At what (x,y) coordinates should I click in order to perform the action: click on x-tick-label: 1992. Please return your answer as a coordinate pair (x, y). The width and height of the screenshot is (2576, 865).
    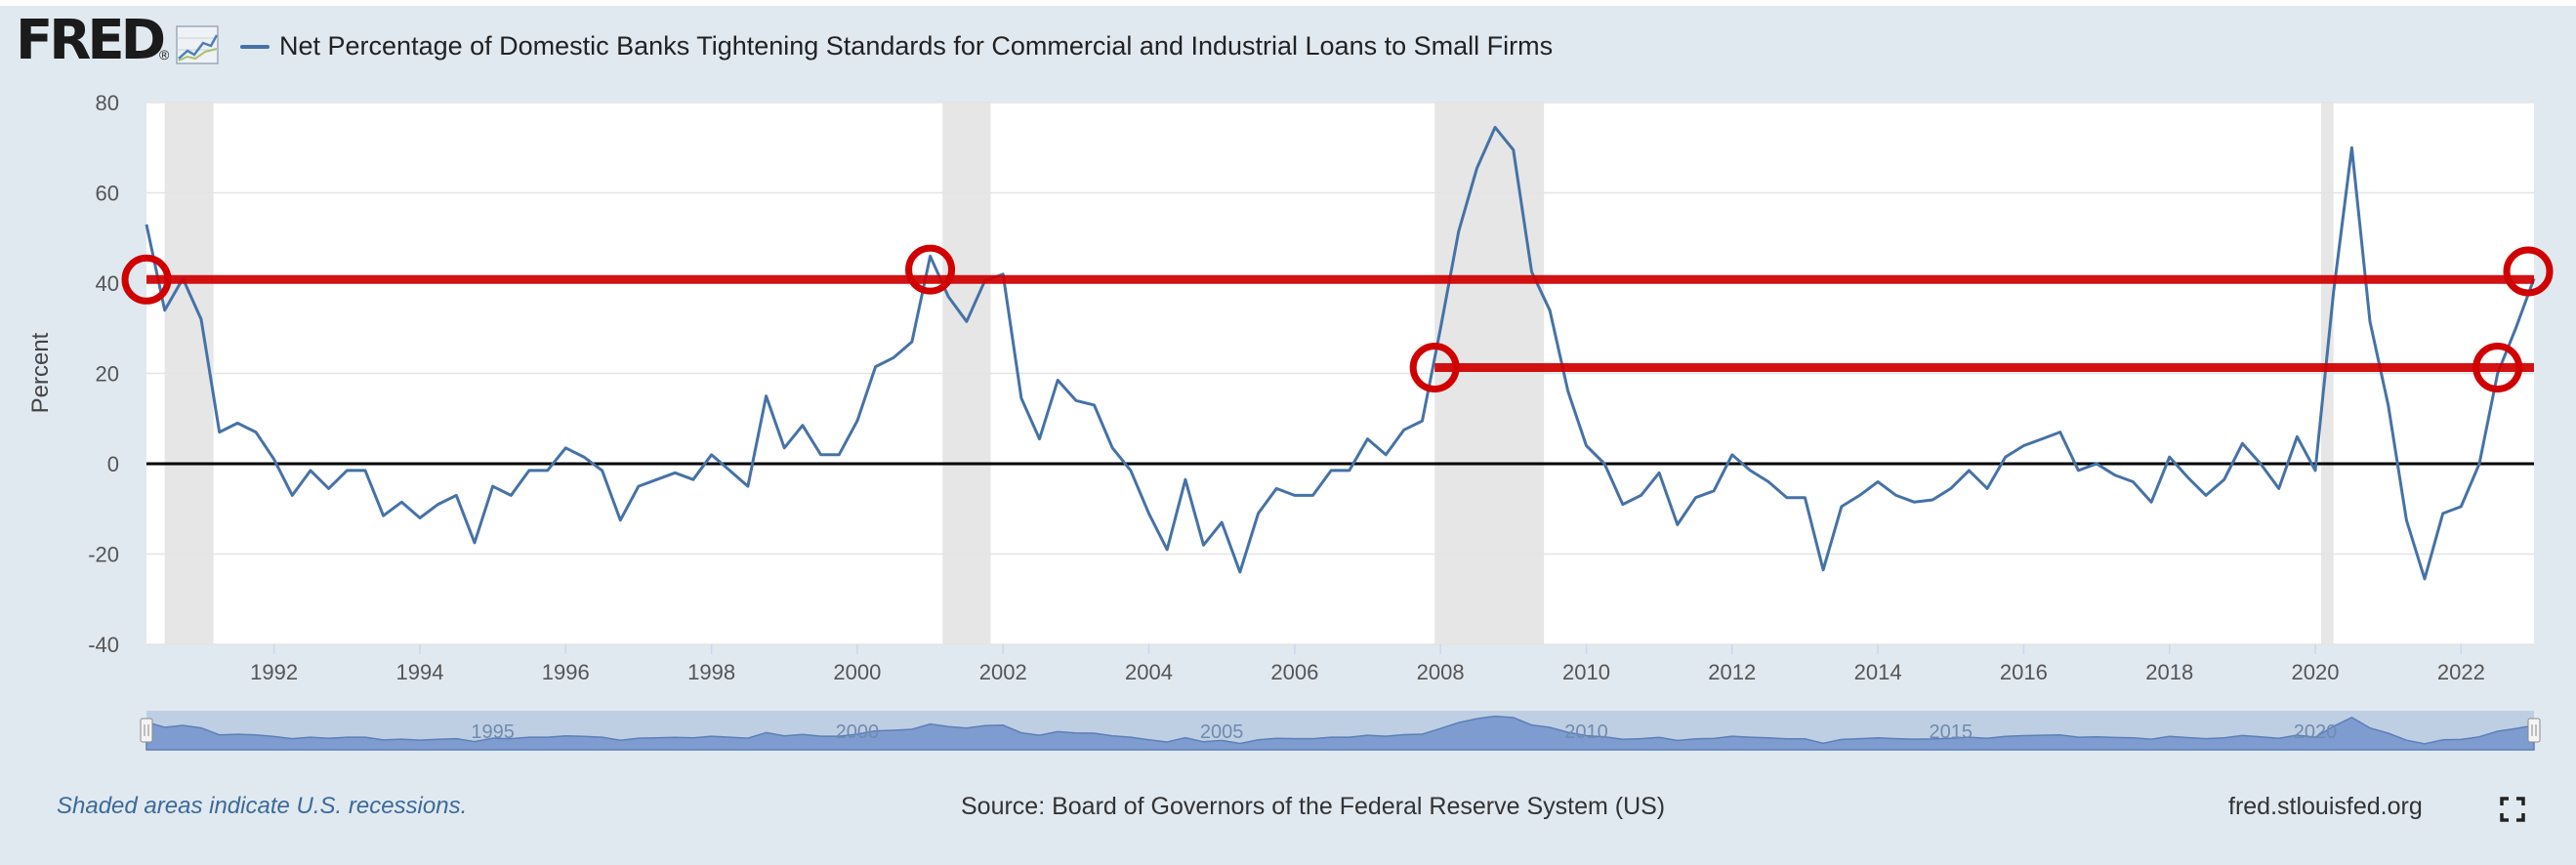
    Looking at the image, I should click on (274, 672).